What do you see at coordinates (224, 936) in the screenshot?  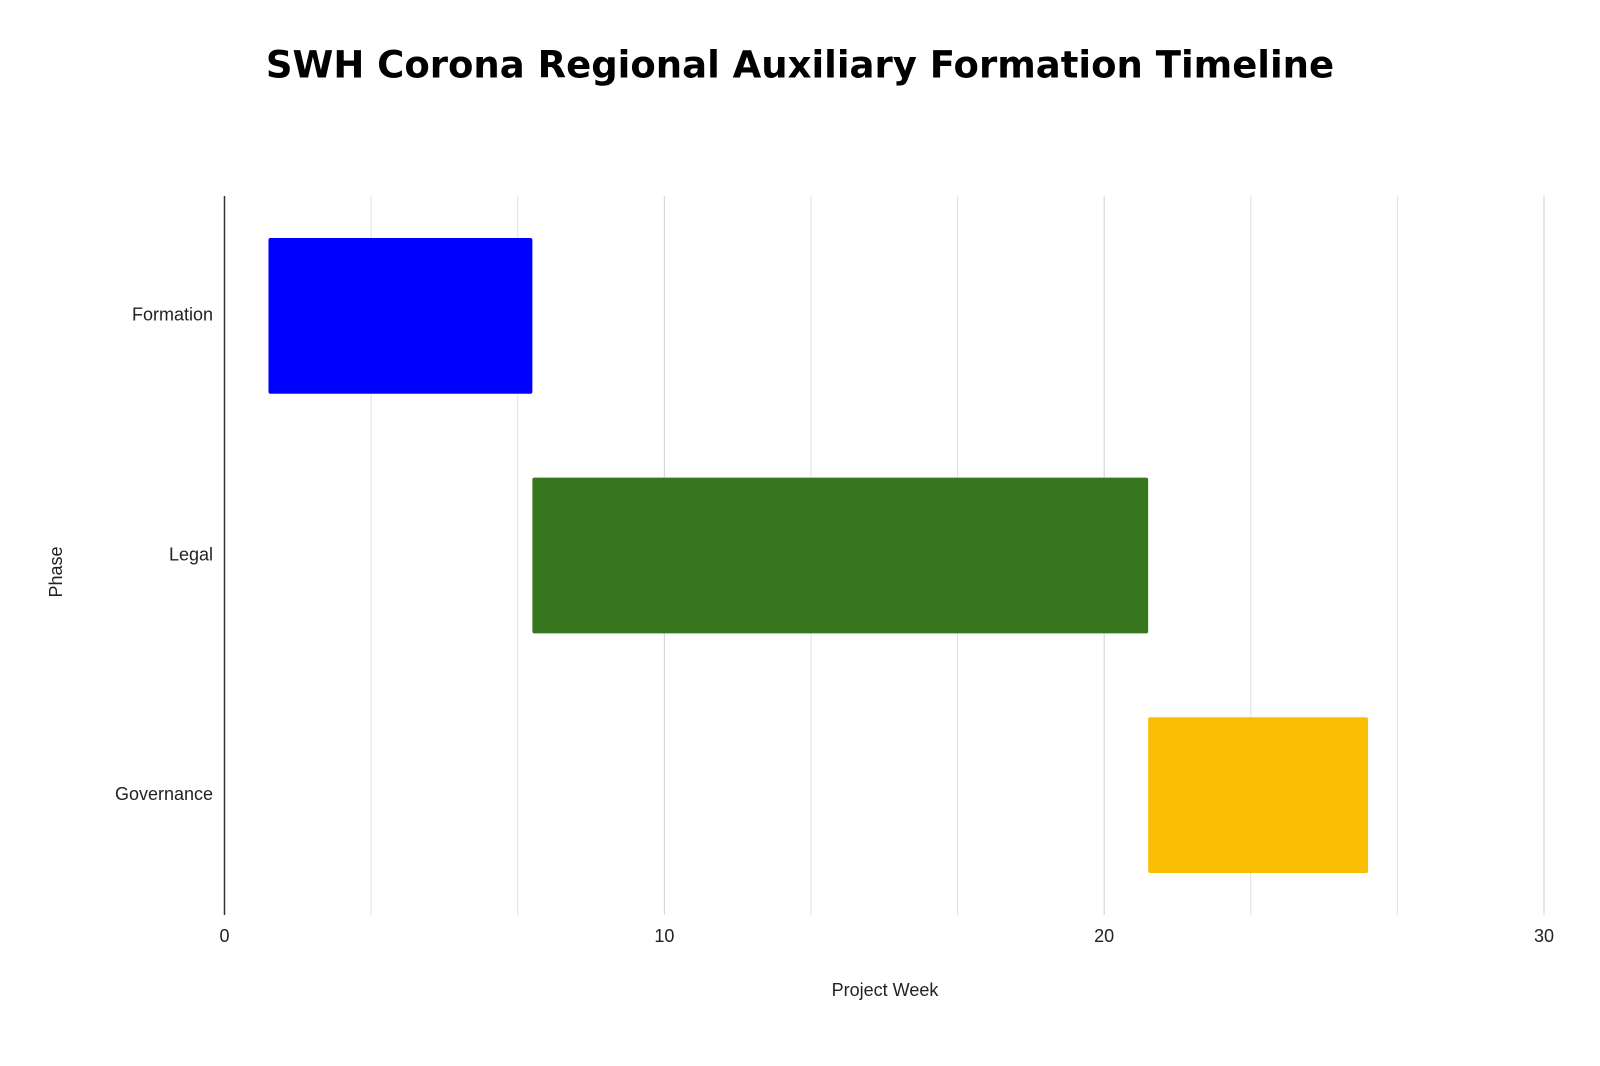 I see `x-tick-label: 0` at bounding box center [224, 936].